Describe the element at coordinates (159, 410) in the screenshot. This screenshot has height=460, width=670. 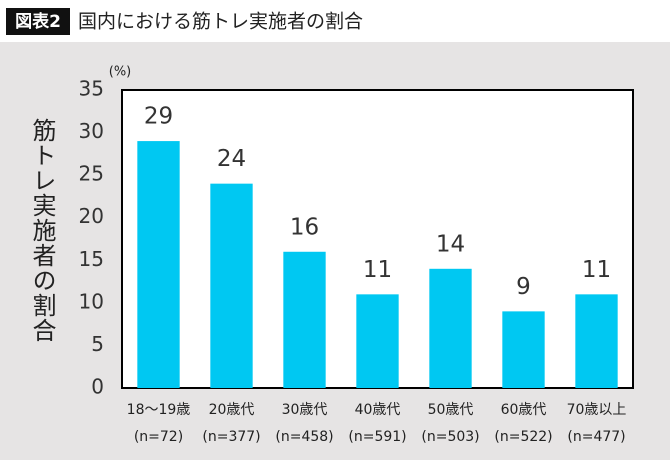
I see `x-tick-label: 18〜19歳` at that location.